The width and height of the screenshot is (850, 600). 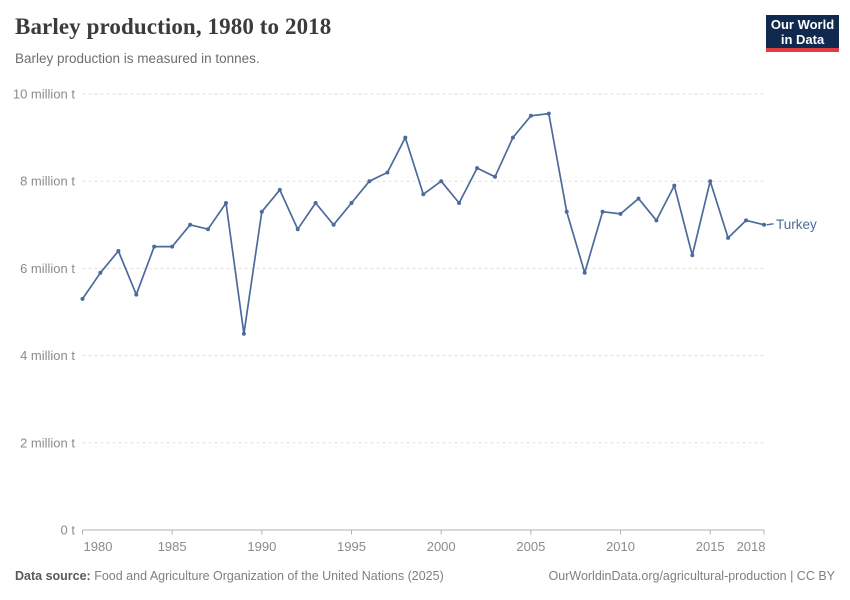 I want to click on data-source-label: Data source:, so click(x=53, y=576).